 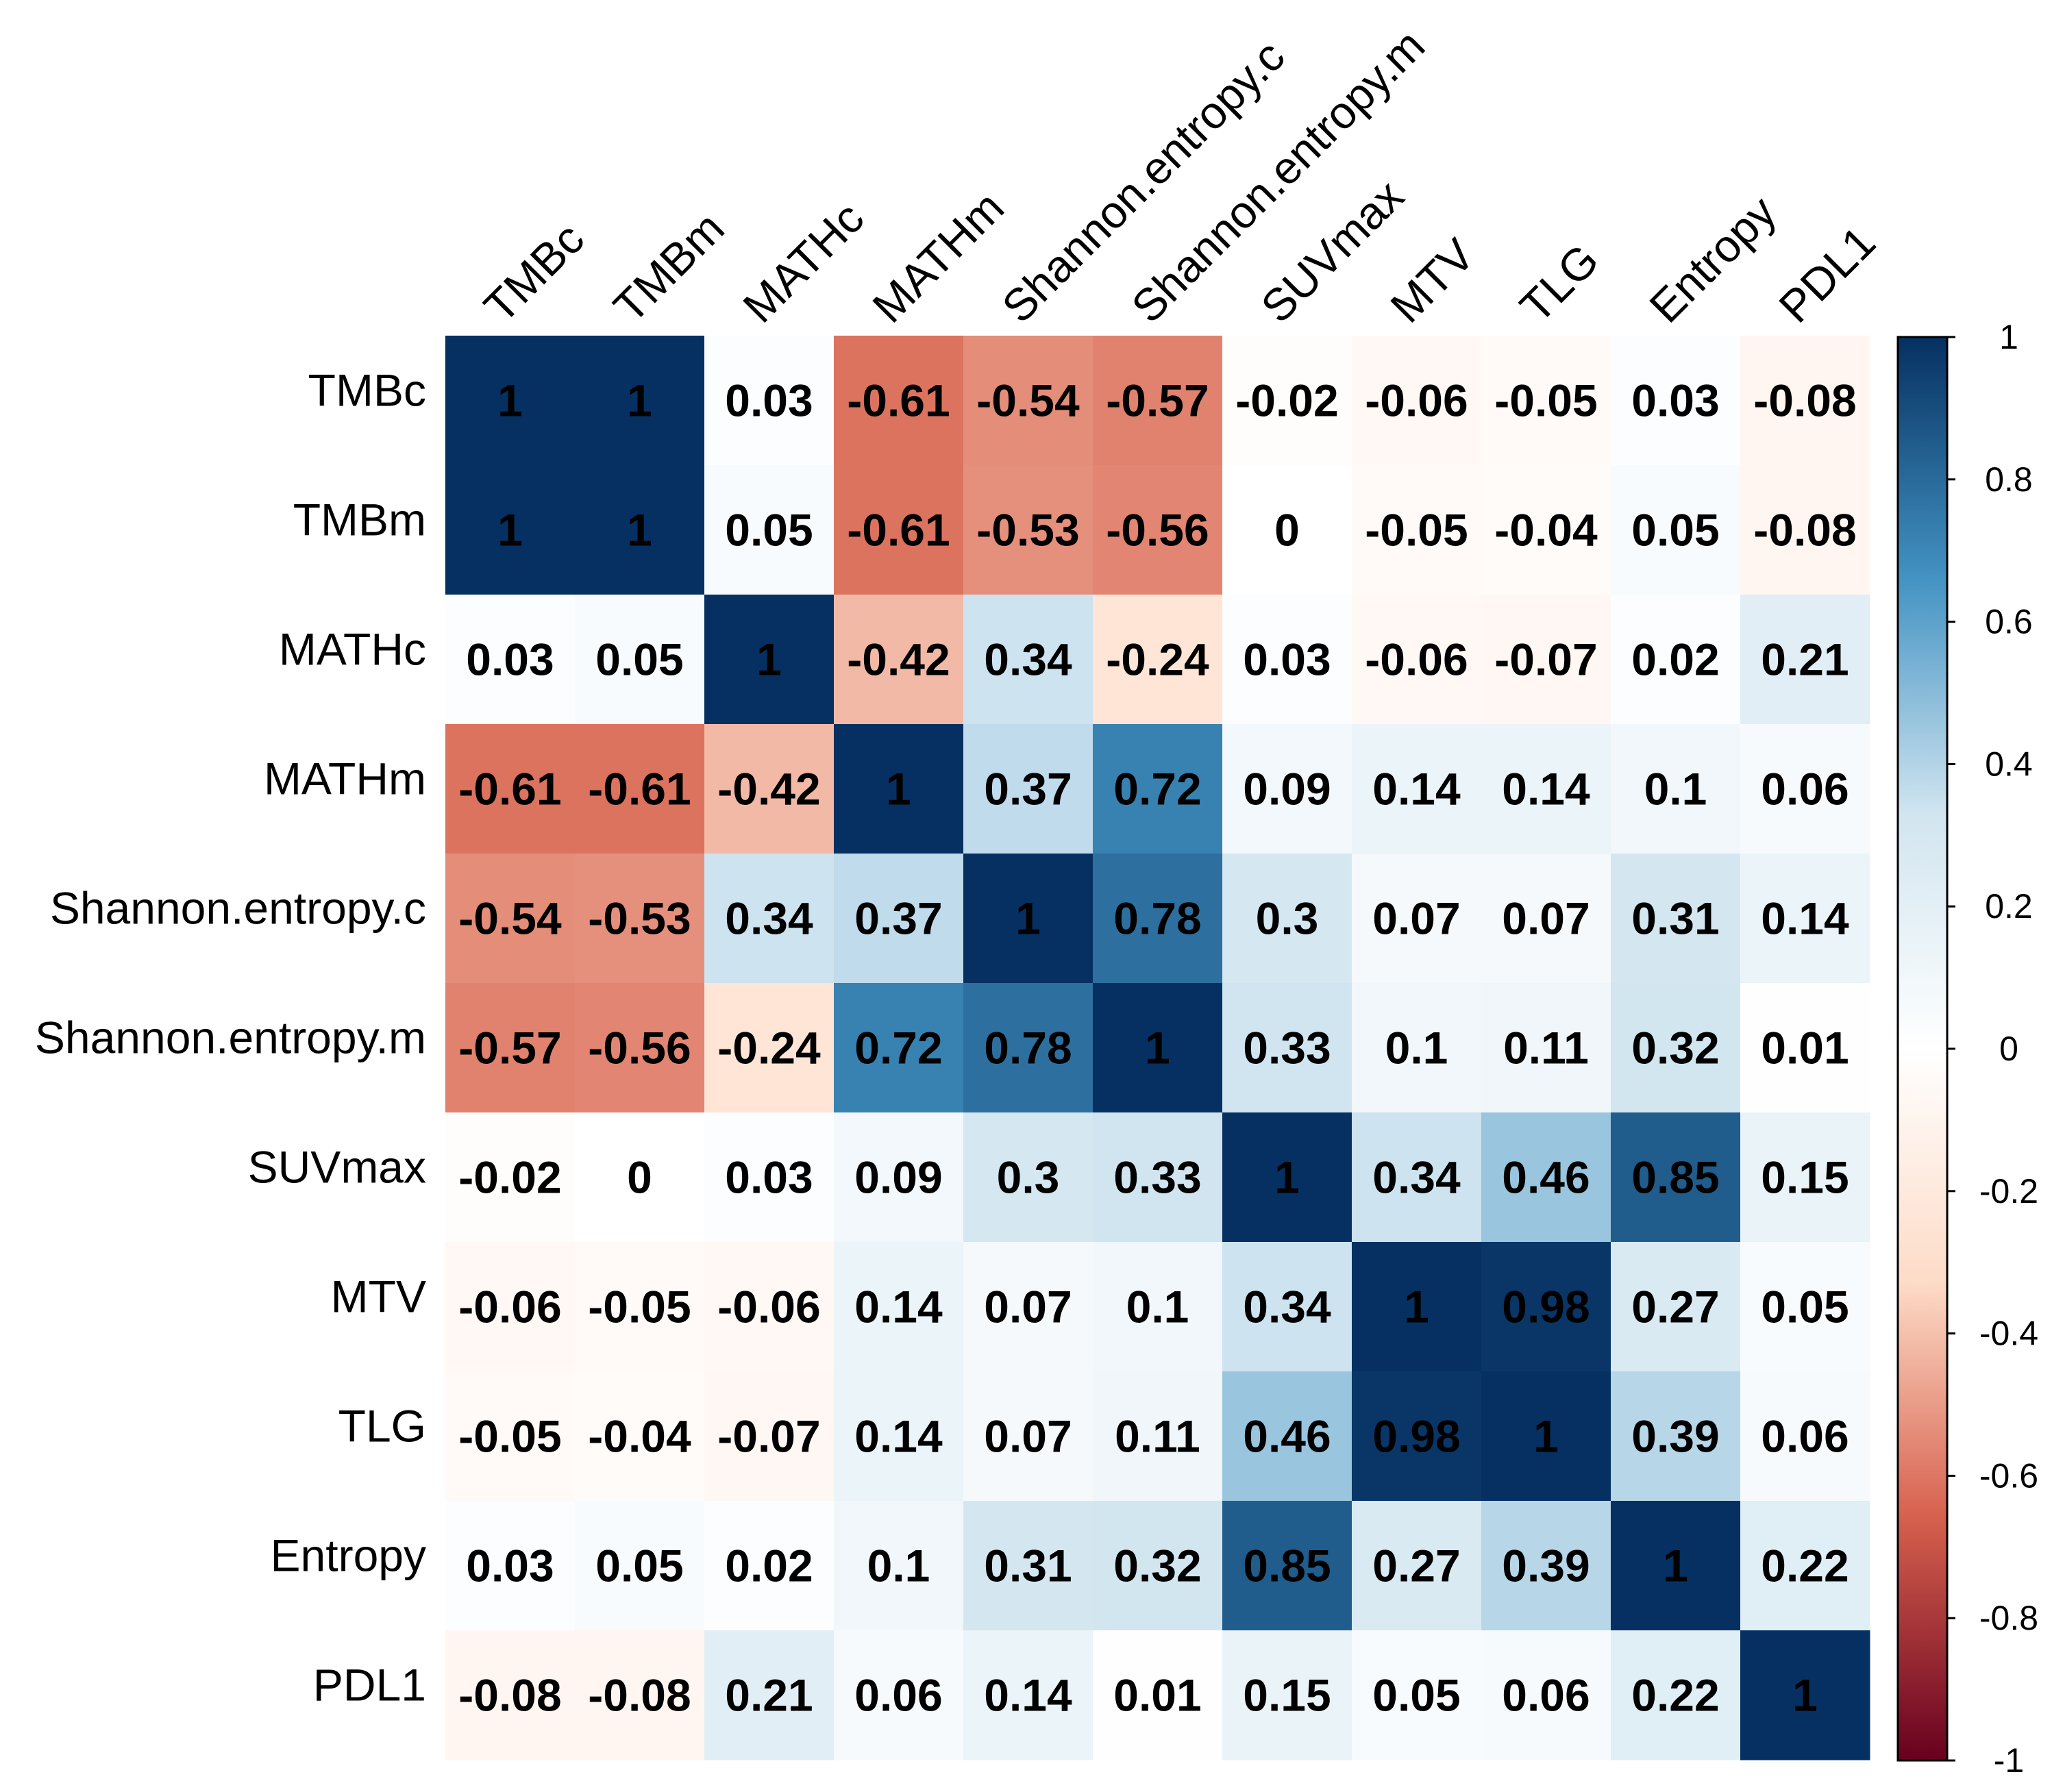 I want to click on cell-SUVmax-TMBm, so click(x=640, y=1177).